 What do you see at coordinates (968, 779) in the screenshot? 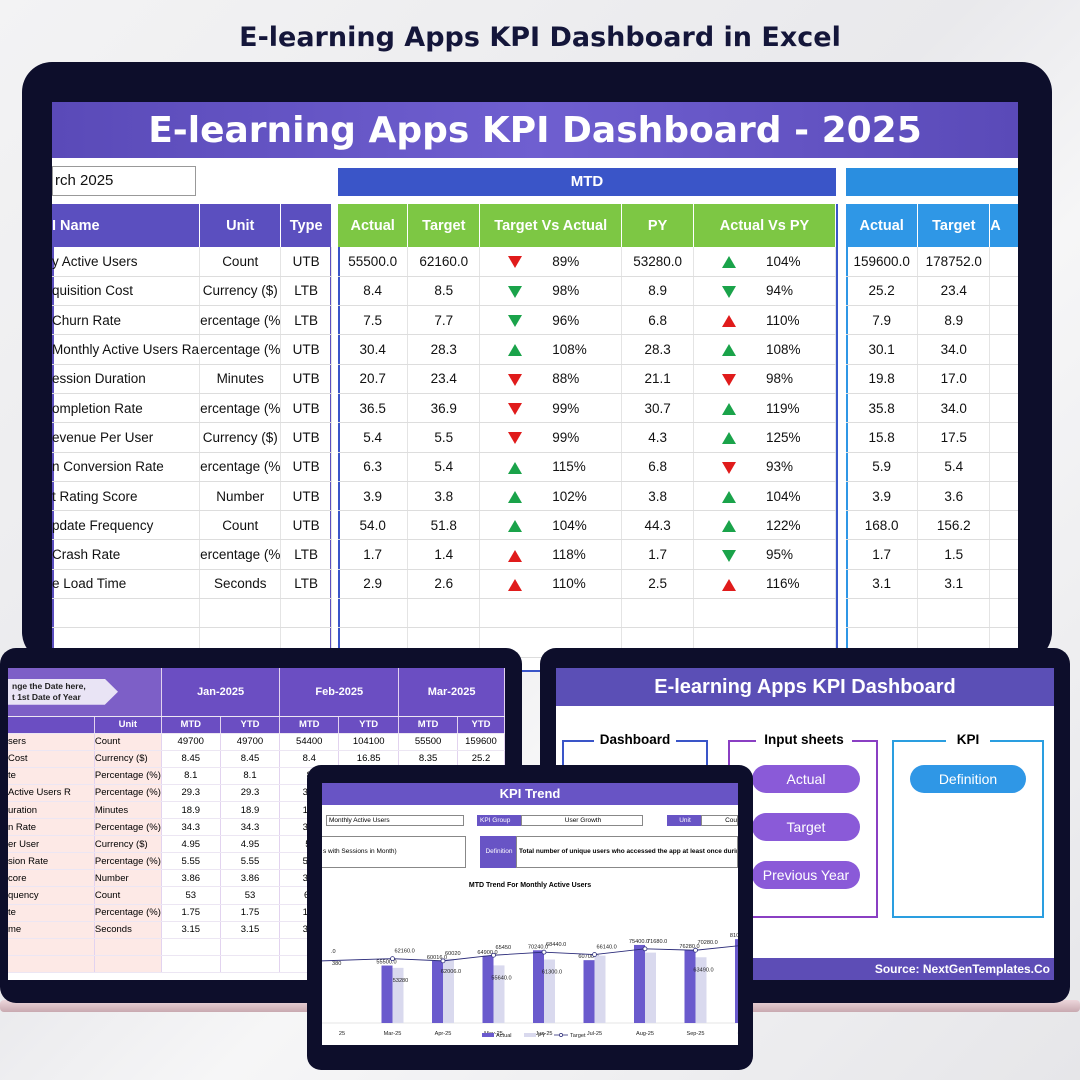
I see `definition-button: Definition` at bounding box center [968, 779].